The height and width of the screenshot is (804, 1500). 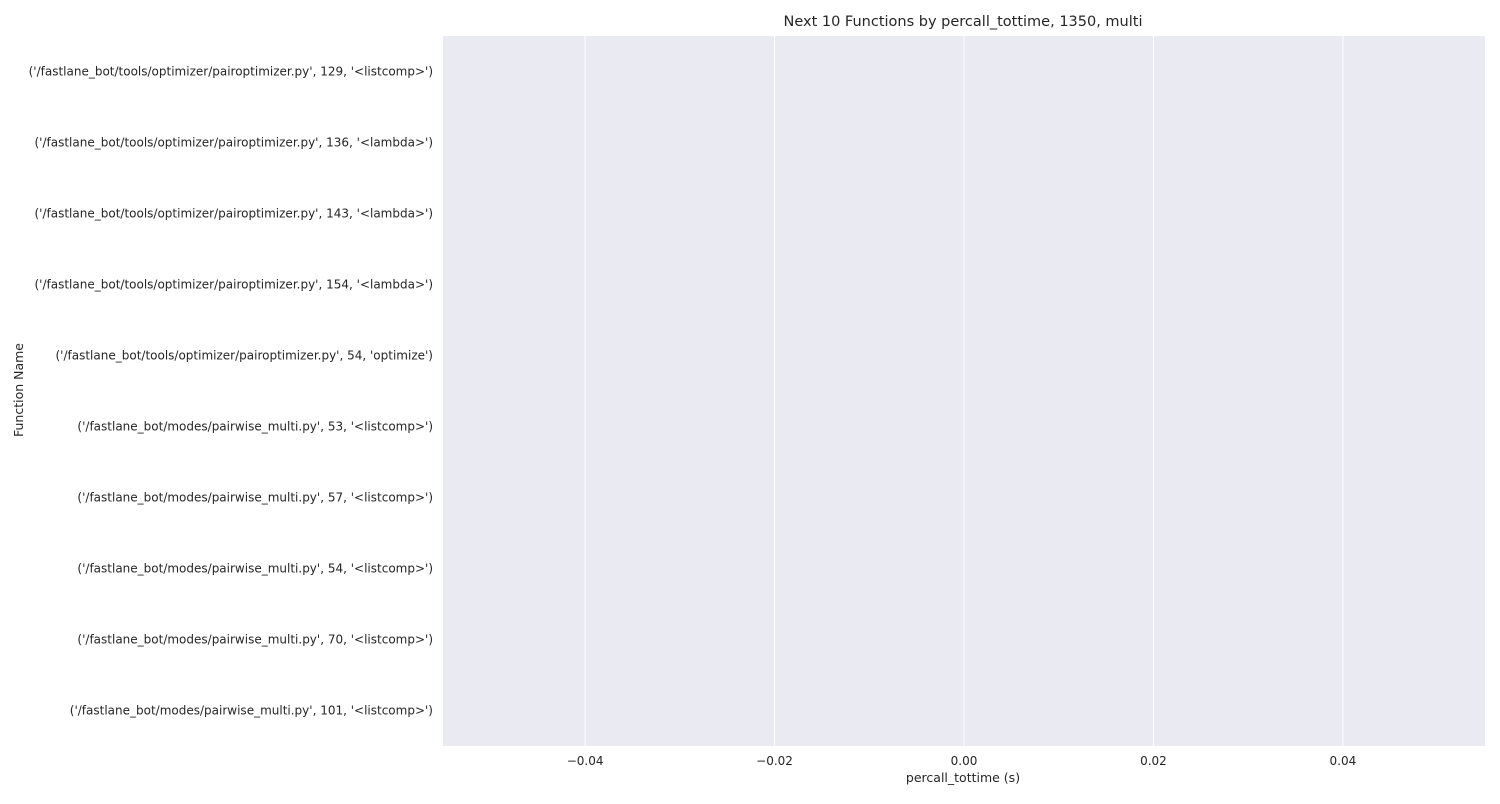 I want to click on x-tick-label: −0.02, so click(x=774, y=761).